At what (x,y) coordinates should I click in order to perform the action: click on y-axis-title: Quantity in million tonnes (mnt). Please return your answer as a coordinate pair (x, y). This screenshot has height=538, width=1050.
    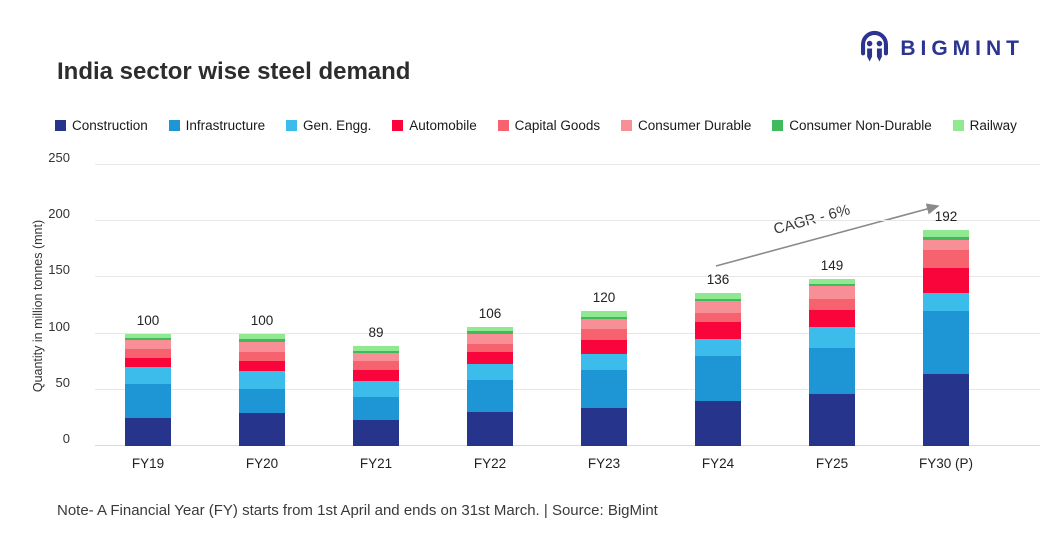
    Looking at the image, I should click on (38, 305).